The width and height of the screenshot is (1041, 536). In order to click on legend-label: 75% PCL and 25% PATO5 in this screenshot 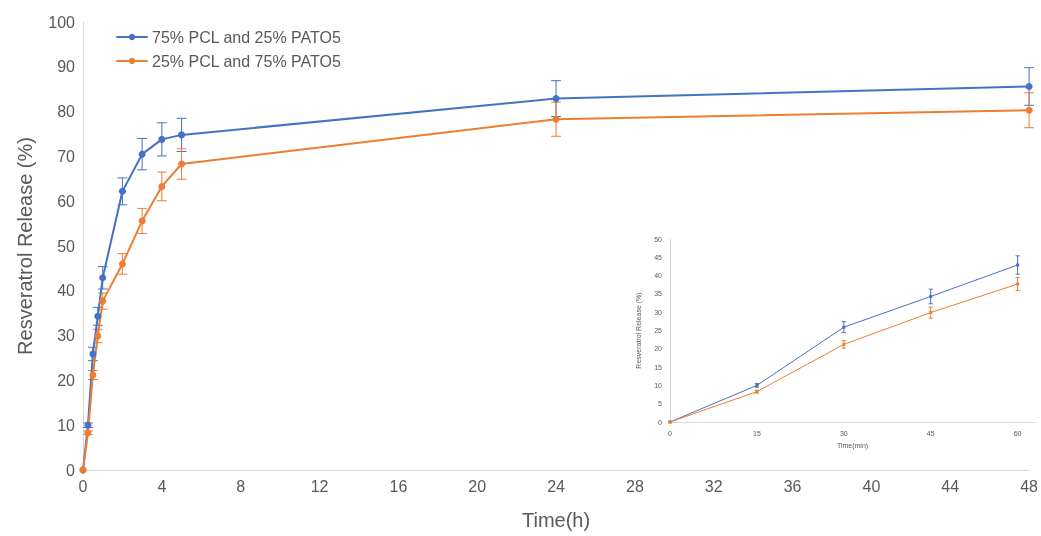, I will do `click(246, 37)`.